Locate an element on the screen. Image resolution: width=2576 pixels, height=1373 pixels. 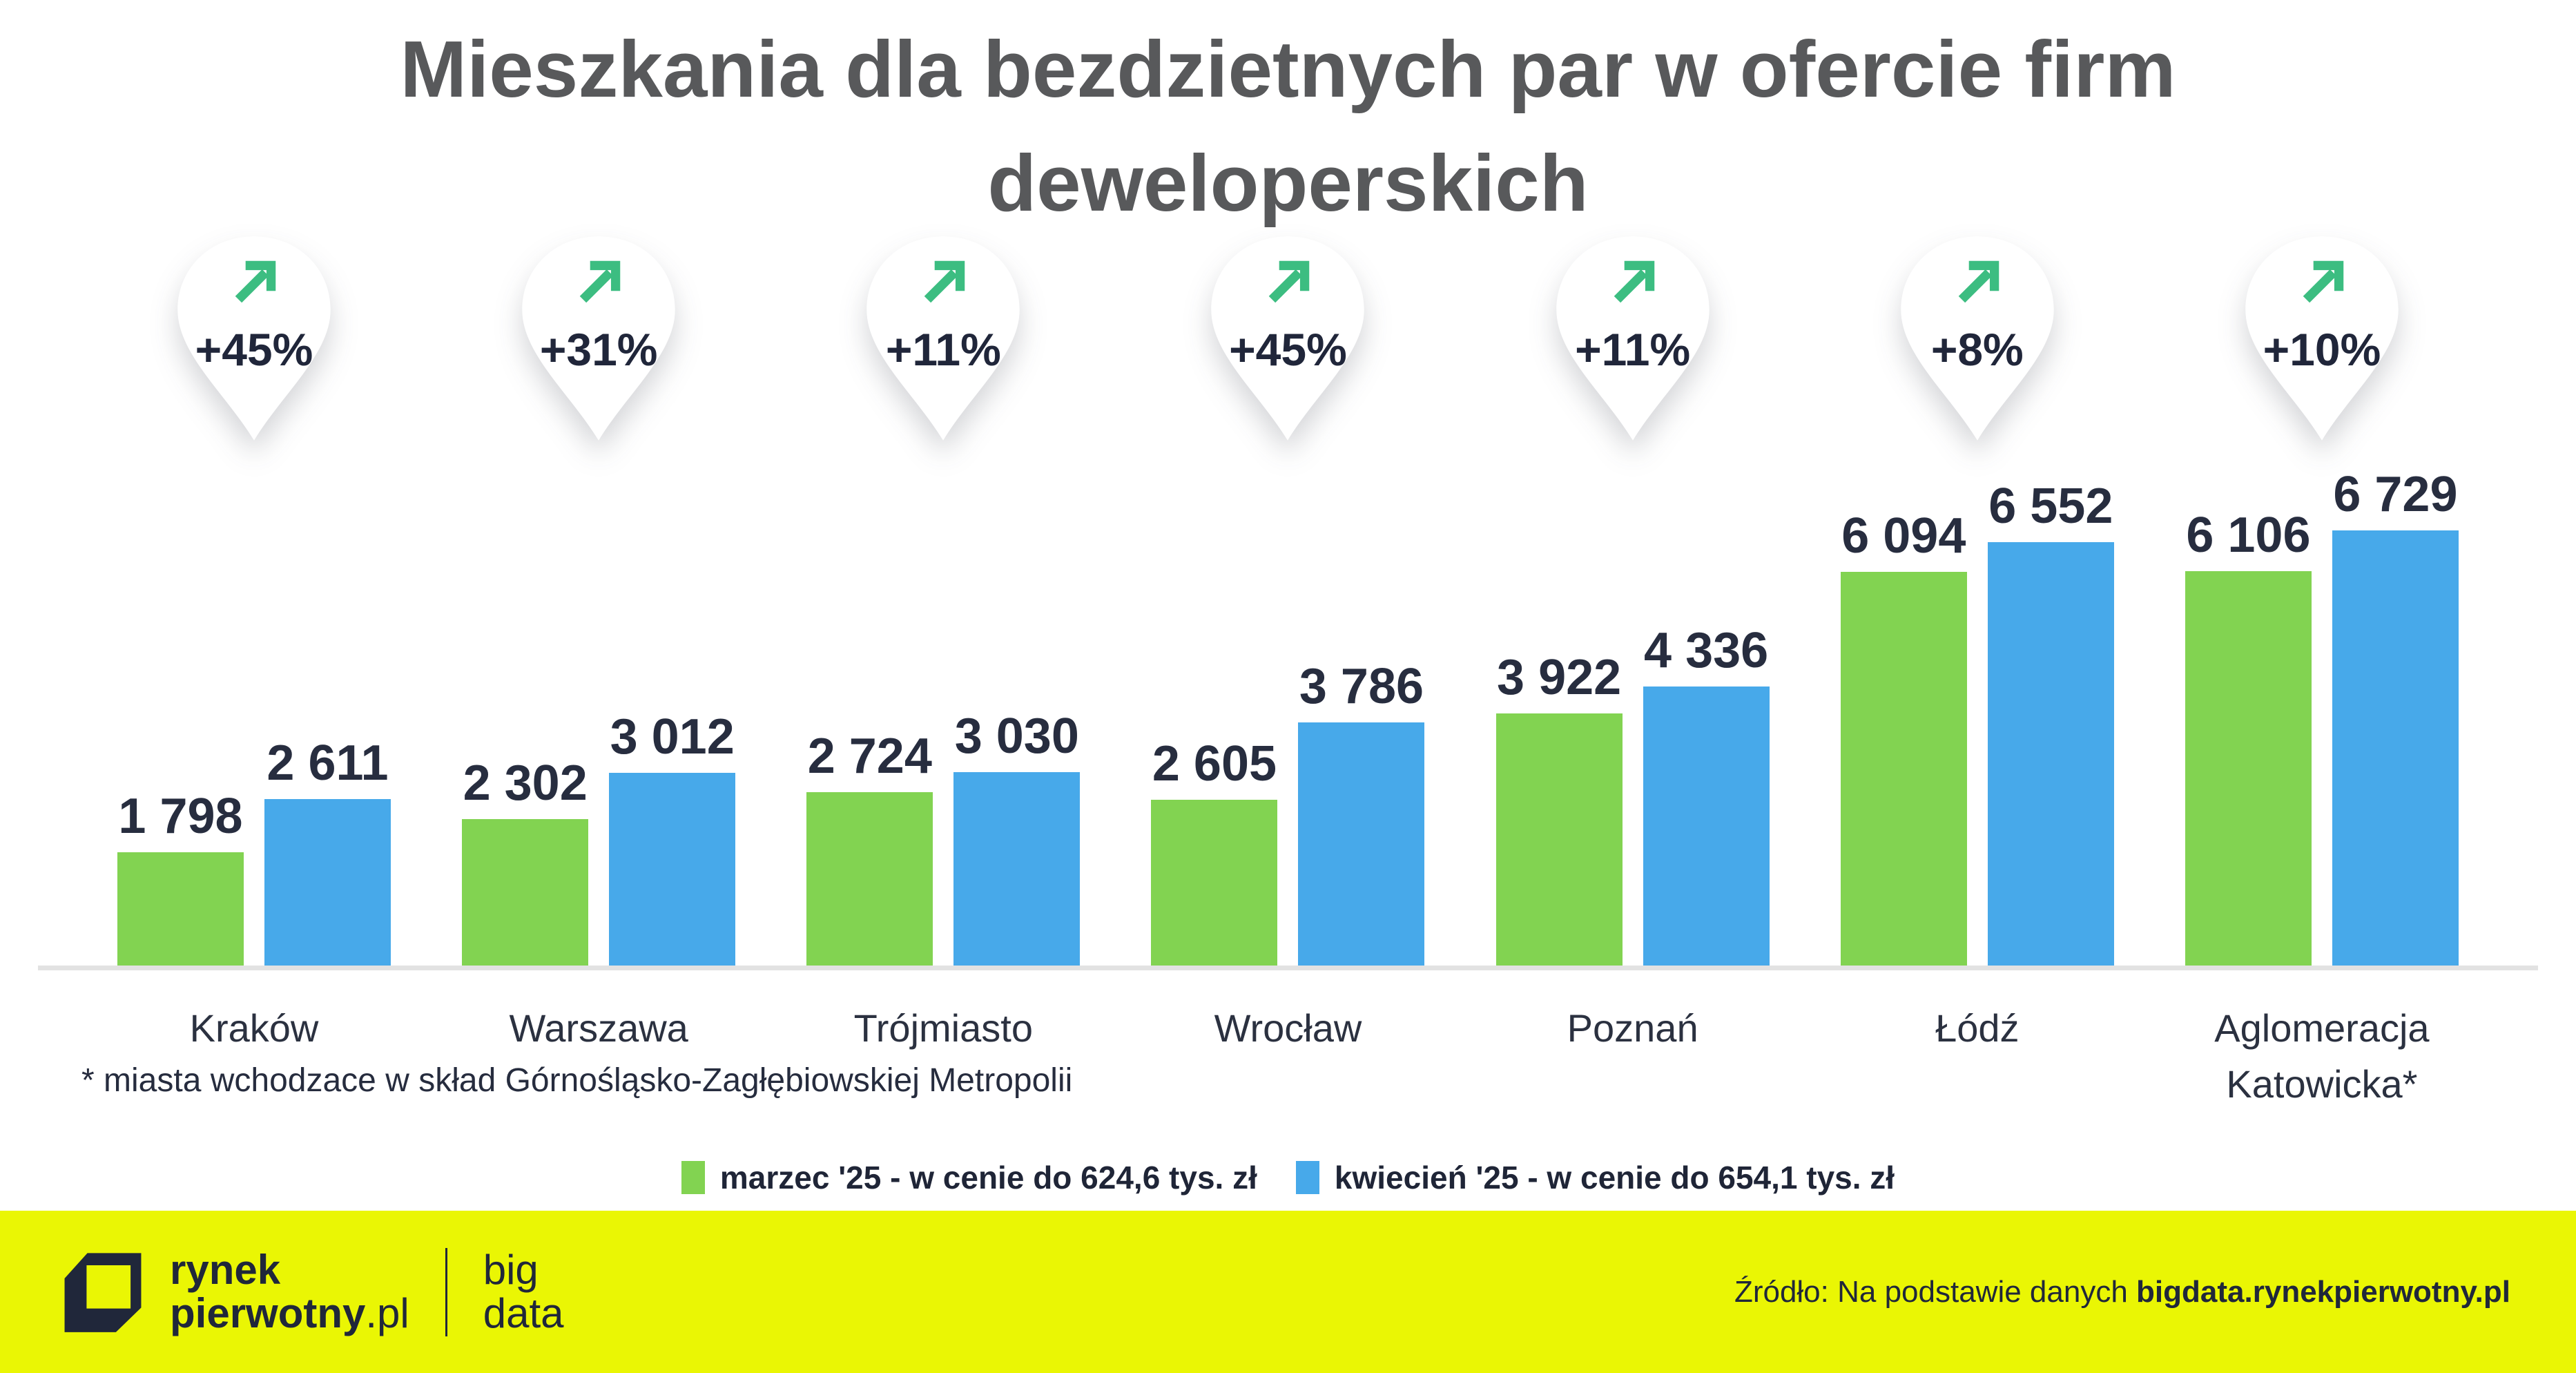
bar-column: 2 724 is located at coordinates (870, 850).